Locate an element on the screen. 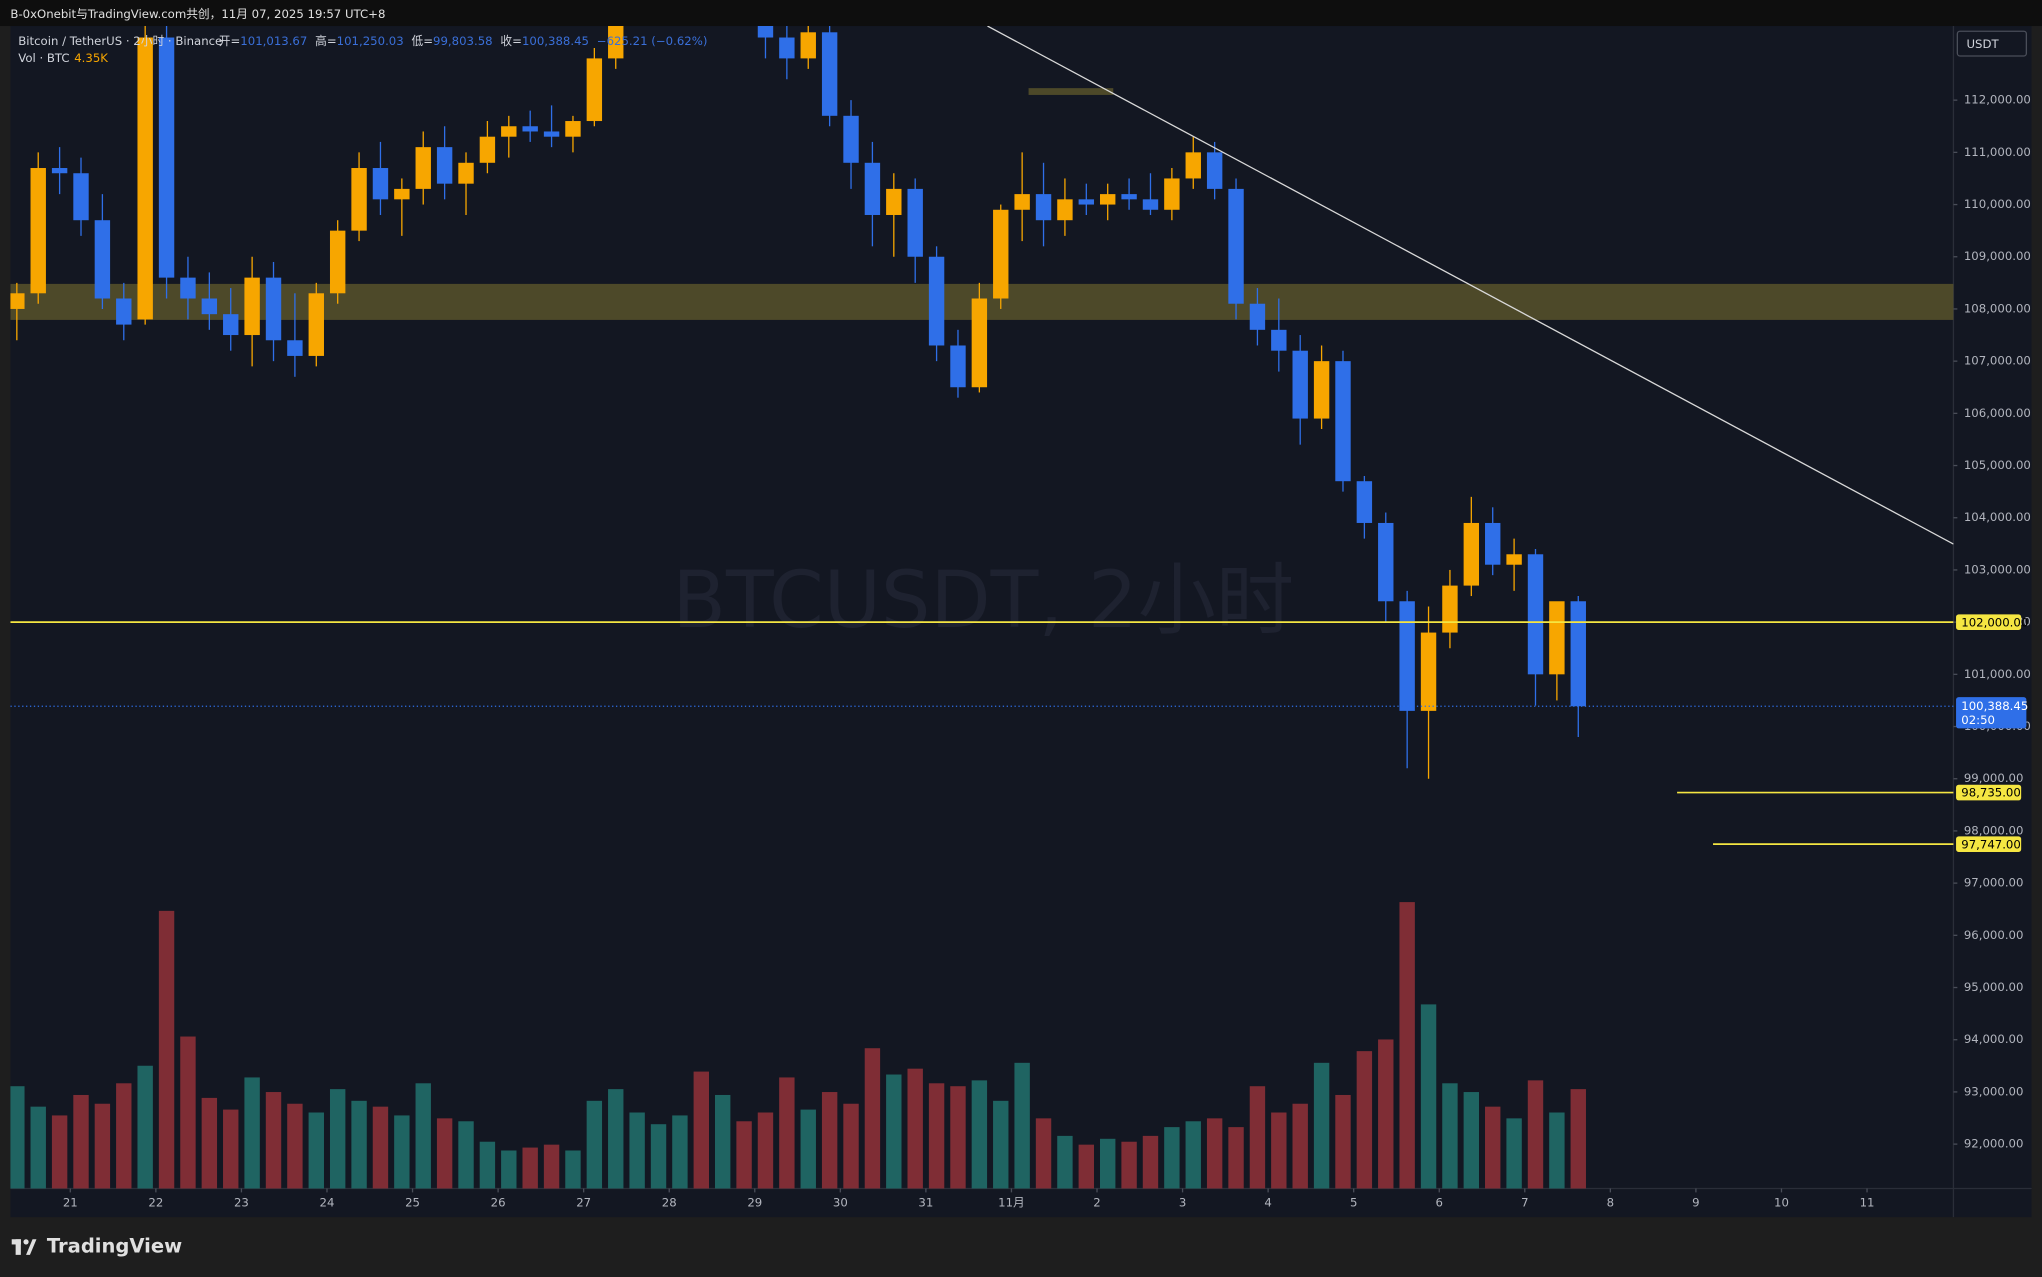 The width and height of the screenshot is (2042, 1277). volume-value: 4.35K is located at coordinates (91, 58).